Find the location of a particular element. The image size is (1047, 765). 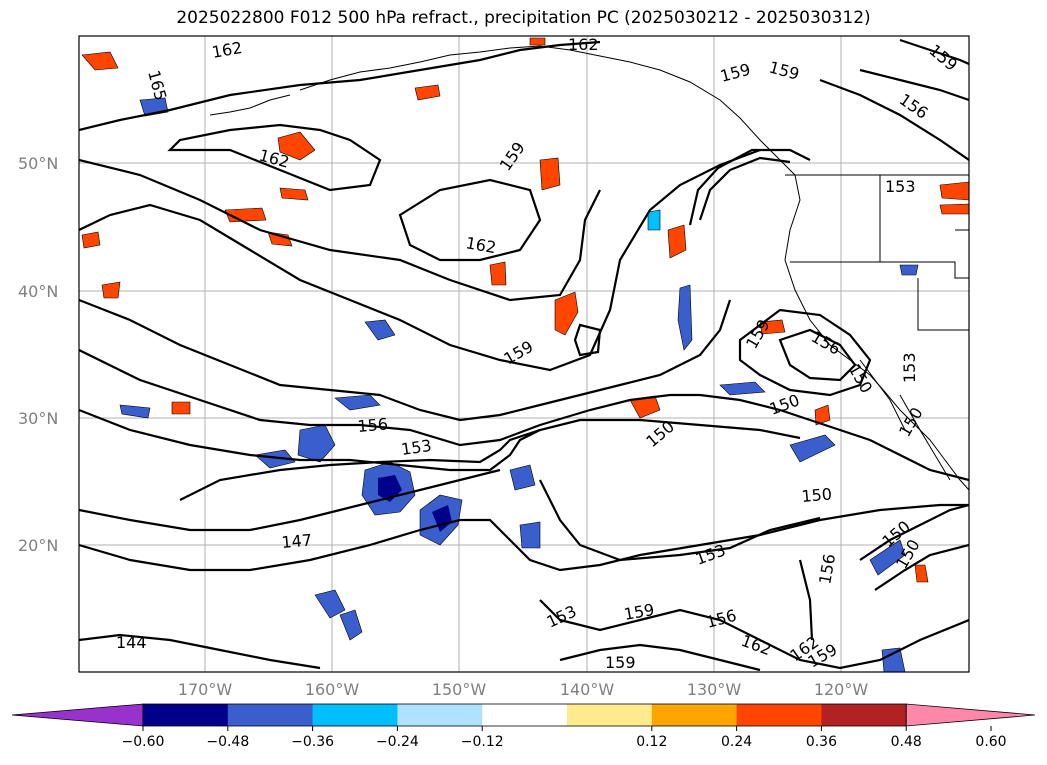

colorbar-border is located at coordinates (524, 715).